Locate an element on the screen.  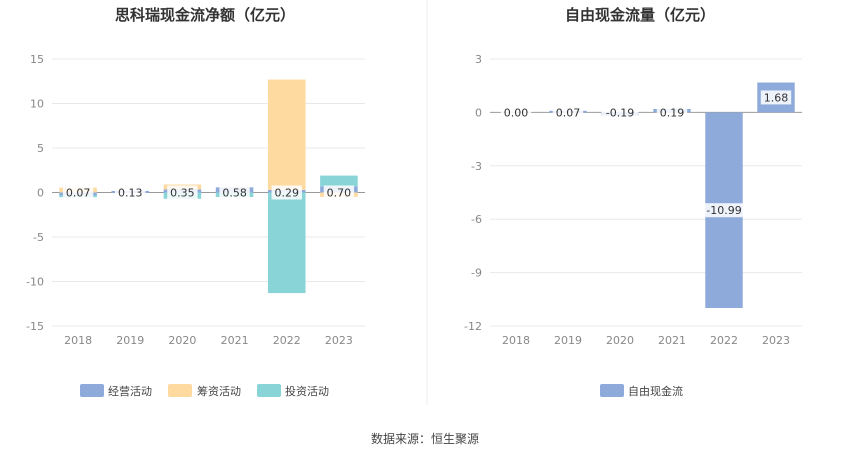
chart1-data-label: 0.70 is located at coordinates (339, 193).